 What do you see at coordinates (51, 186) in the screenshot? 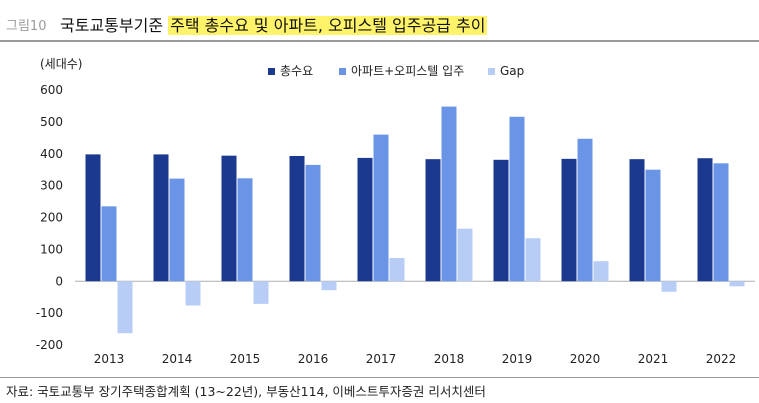
I see `y-tick-label: 300` at bounding box center [51, 186].